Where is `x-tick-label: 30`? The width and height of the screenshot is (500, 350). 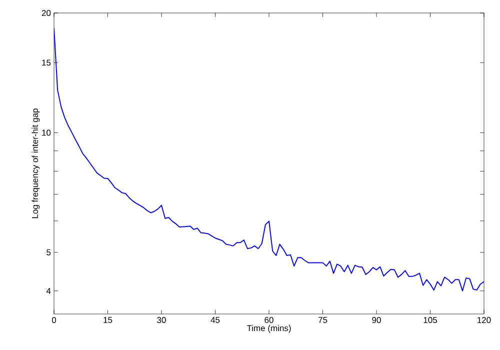 x-tick-label: 30 is located at coordinates (161, 320).